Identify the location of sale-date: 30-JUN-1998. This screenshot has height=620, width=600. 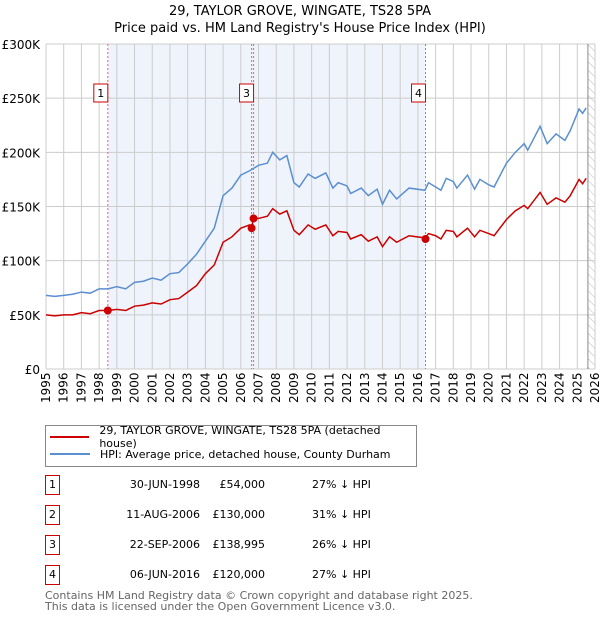
(164, 484).